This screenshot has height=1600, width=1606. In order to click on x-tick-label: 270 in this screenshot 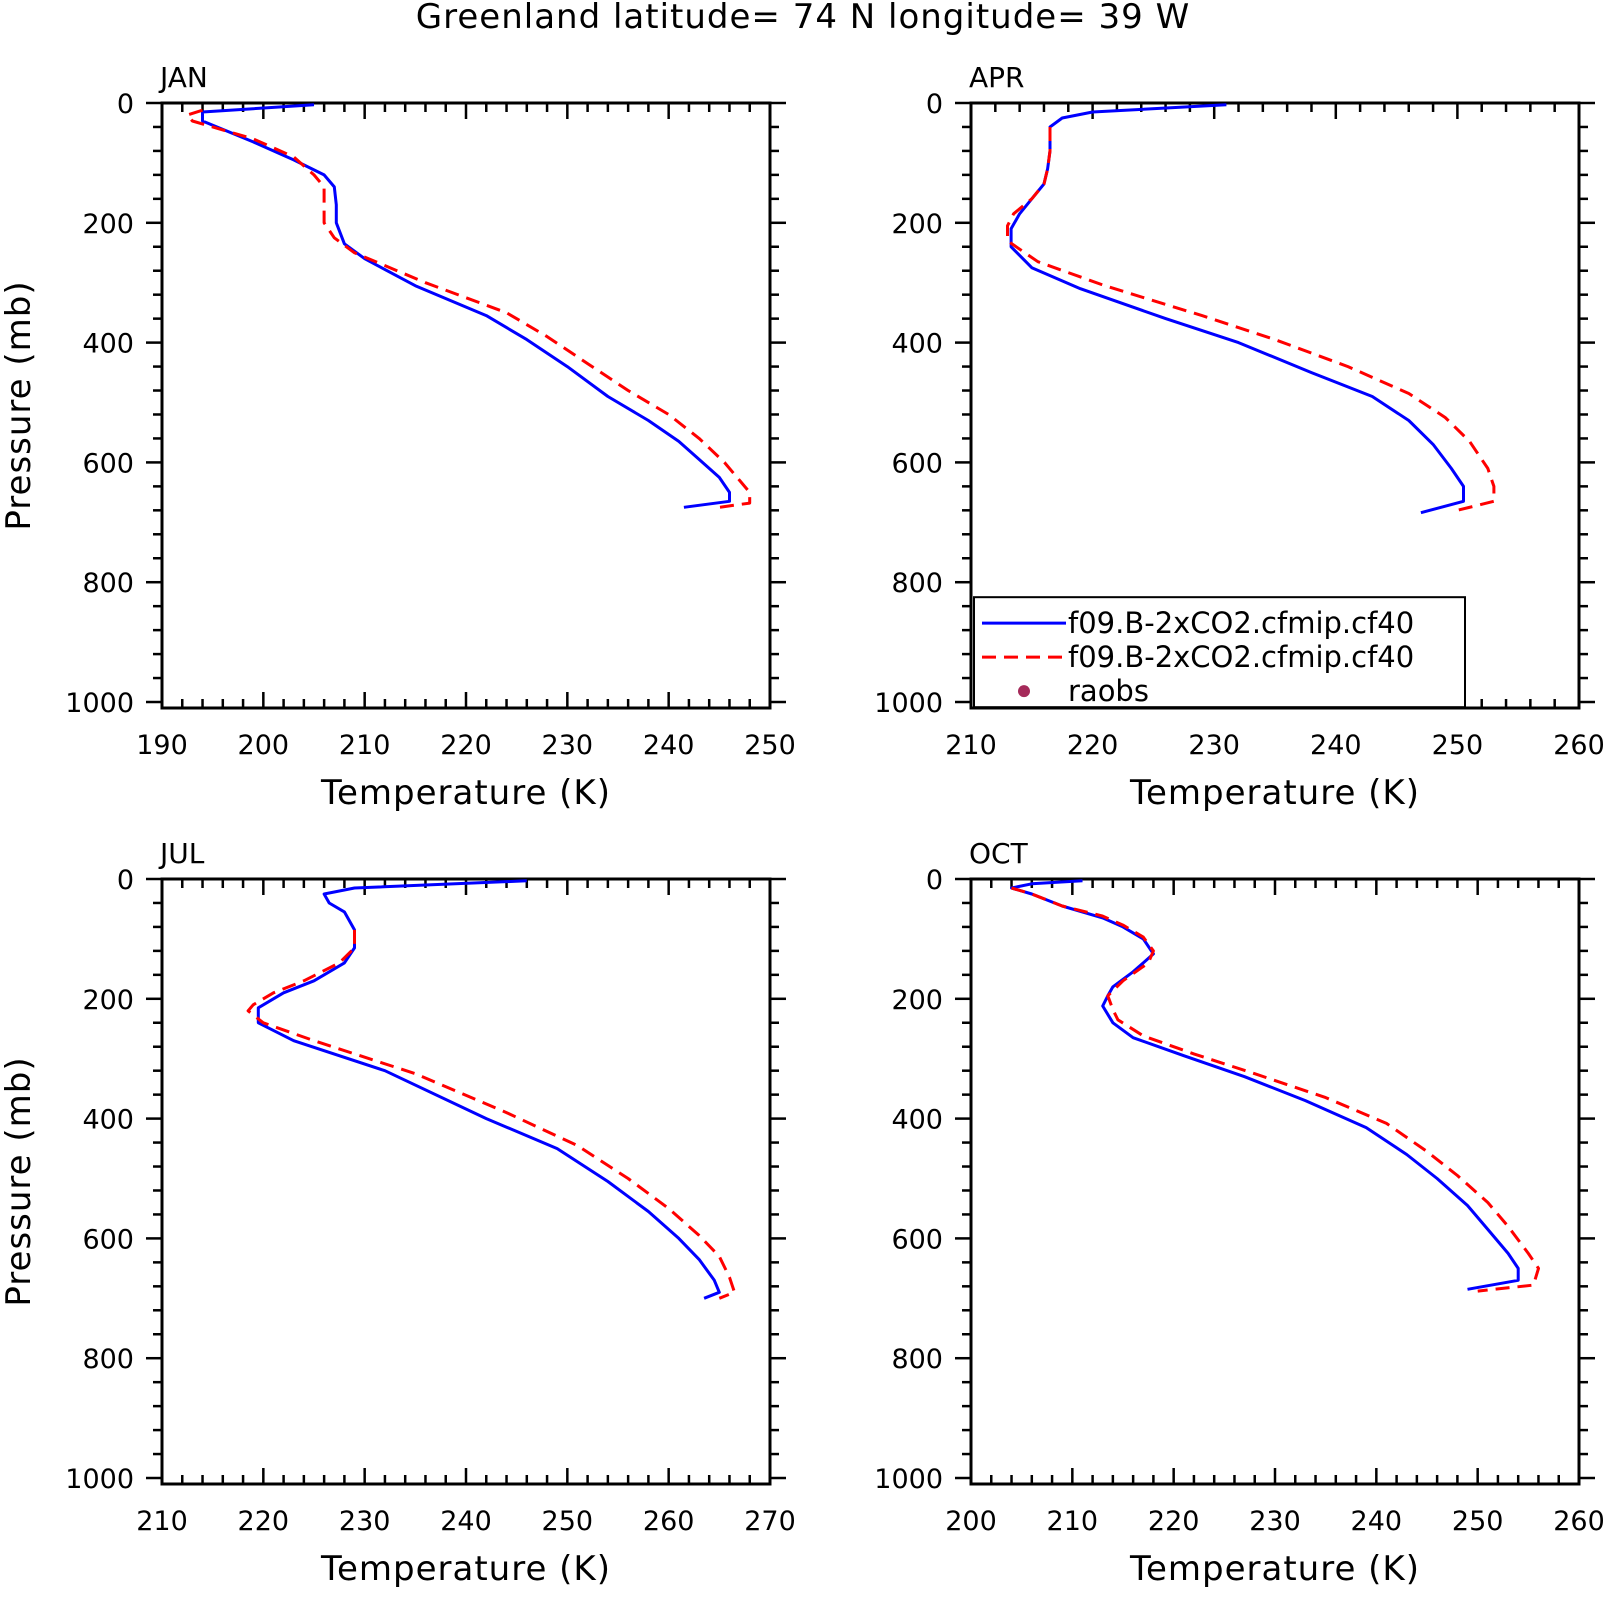, I will do `click(770, 1521)`.